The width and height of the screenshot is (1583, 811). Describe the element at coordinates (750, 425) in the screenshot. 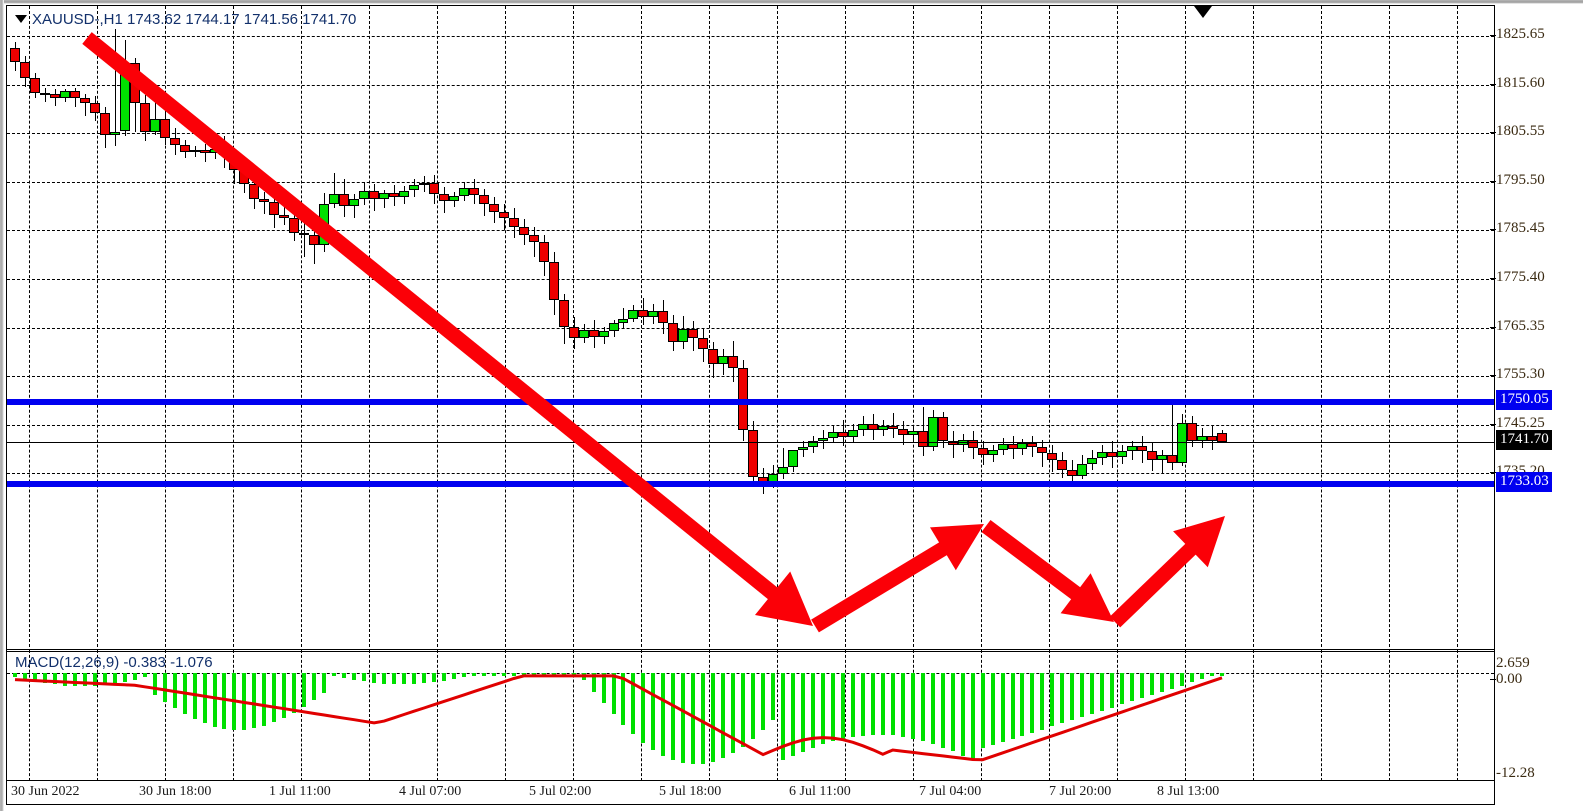

I see `price-gridline` at that location.